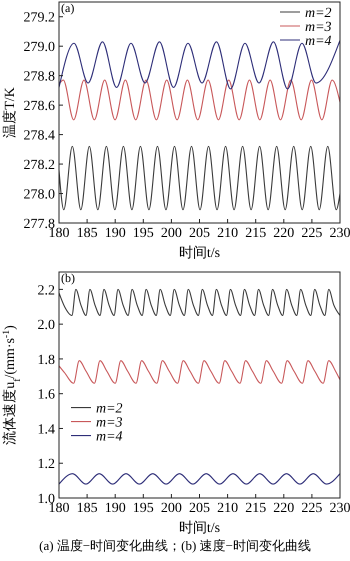 This screenshot has width=350, height=561. I want to click on text: (a) 温度−时间变化曲线；(b) 速度−时间变化曲线, so click(175, 545).